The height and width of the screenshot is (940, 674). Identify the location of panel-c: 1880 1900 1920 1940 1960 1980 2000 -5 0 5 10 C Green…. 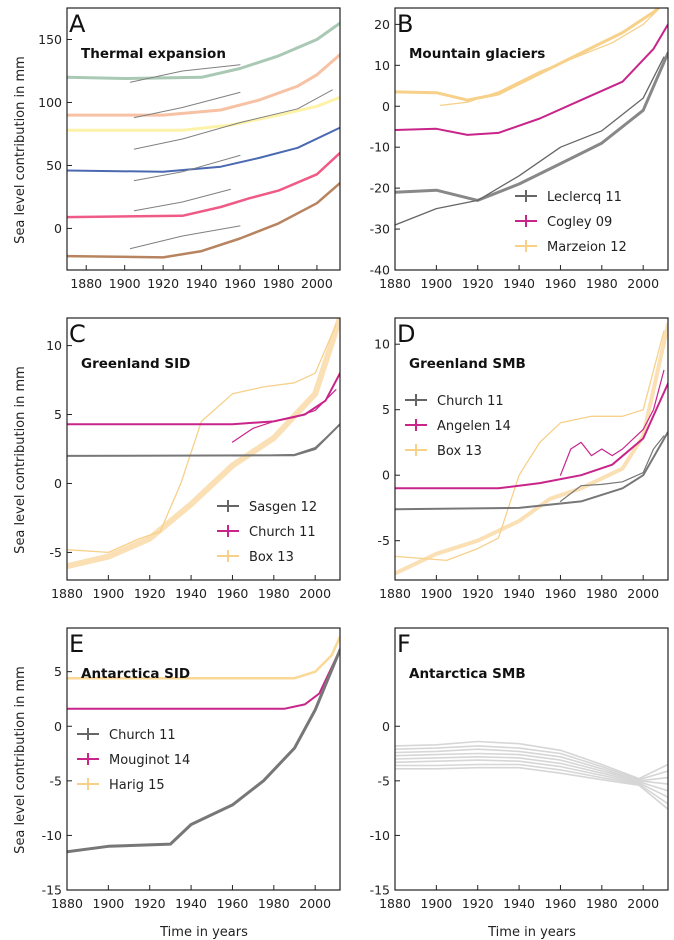
(193, 459).